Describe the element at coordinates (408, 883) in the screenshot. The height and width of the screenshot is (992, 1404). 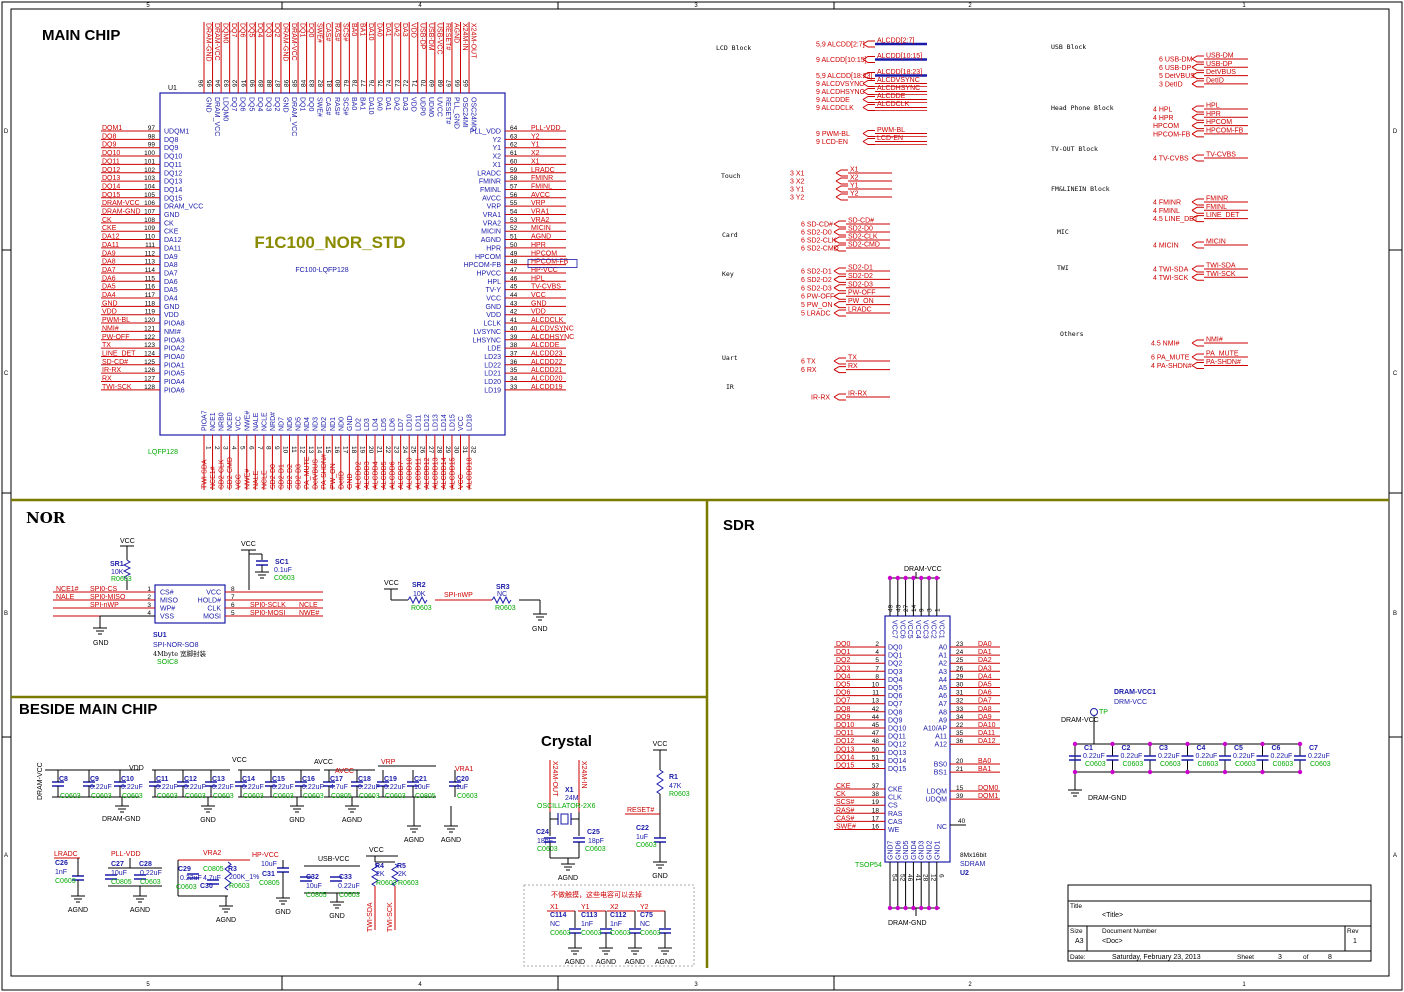
I see `r5-package: R0603` at that location.